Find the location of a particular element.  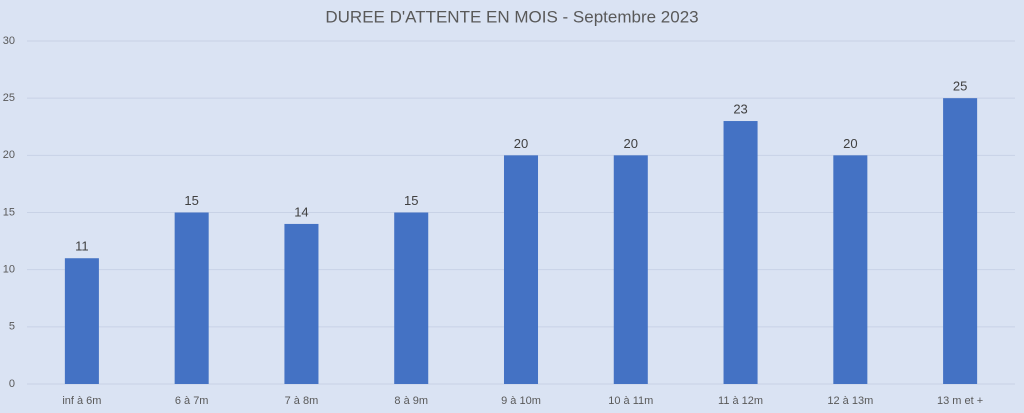

x-tick-label: 7 à 8m is located at coordinates (302, 401).